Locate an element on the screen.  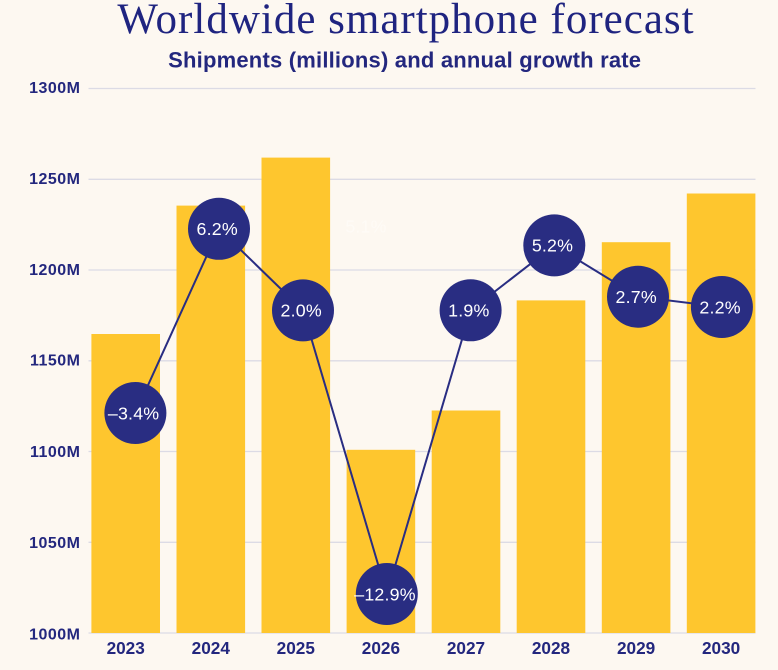
svg-text: Worldwide smartphone forecast is located at coordinates (405, 21).